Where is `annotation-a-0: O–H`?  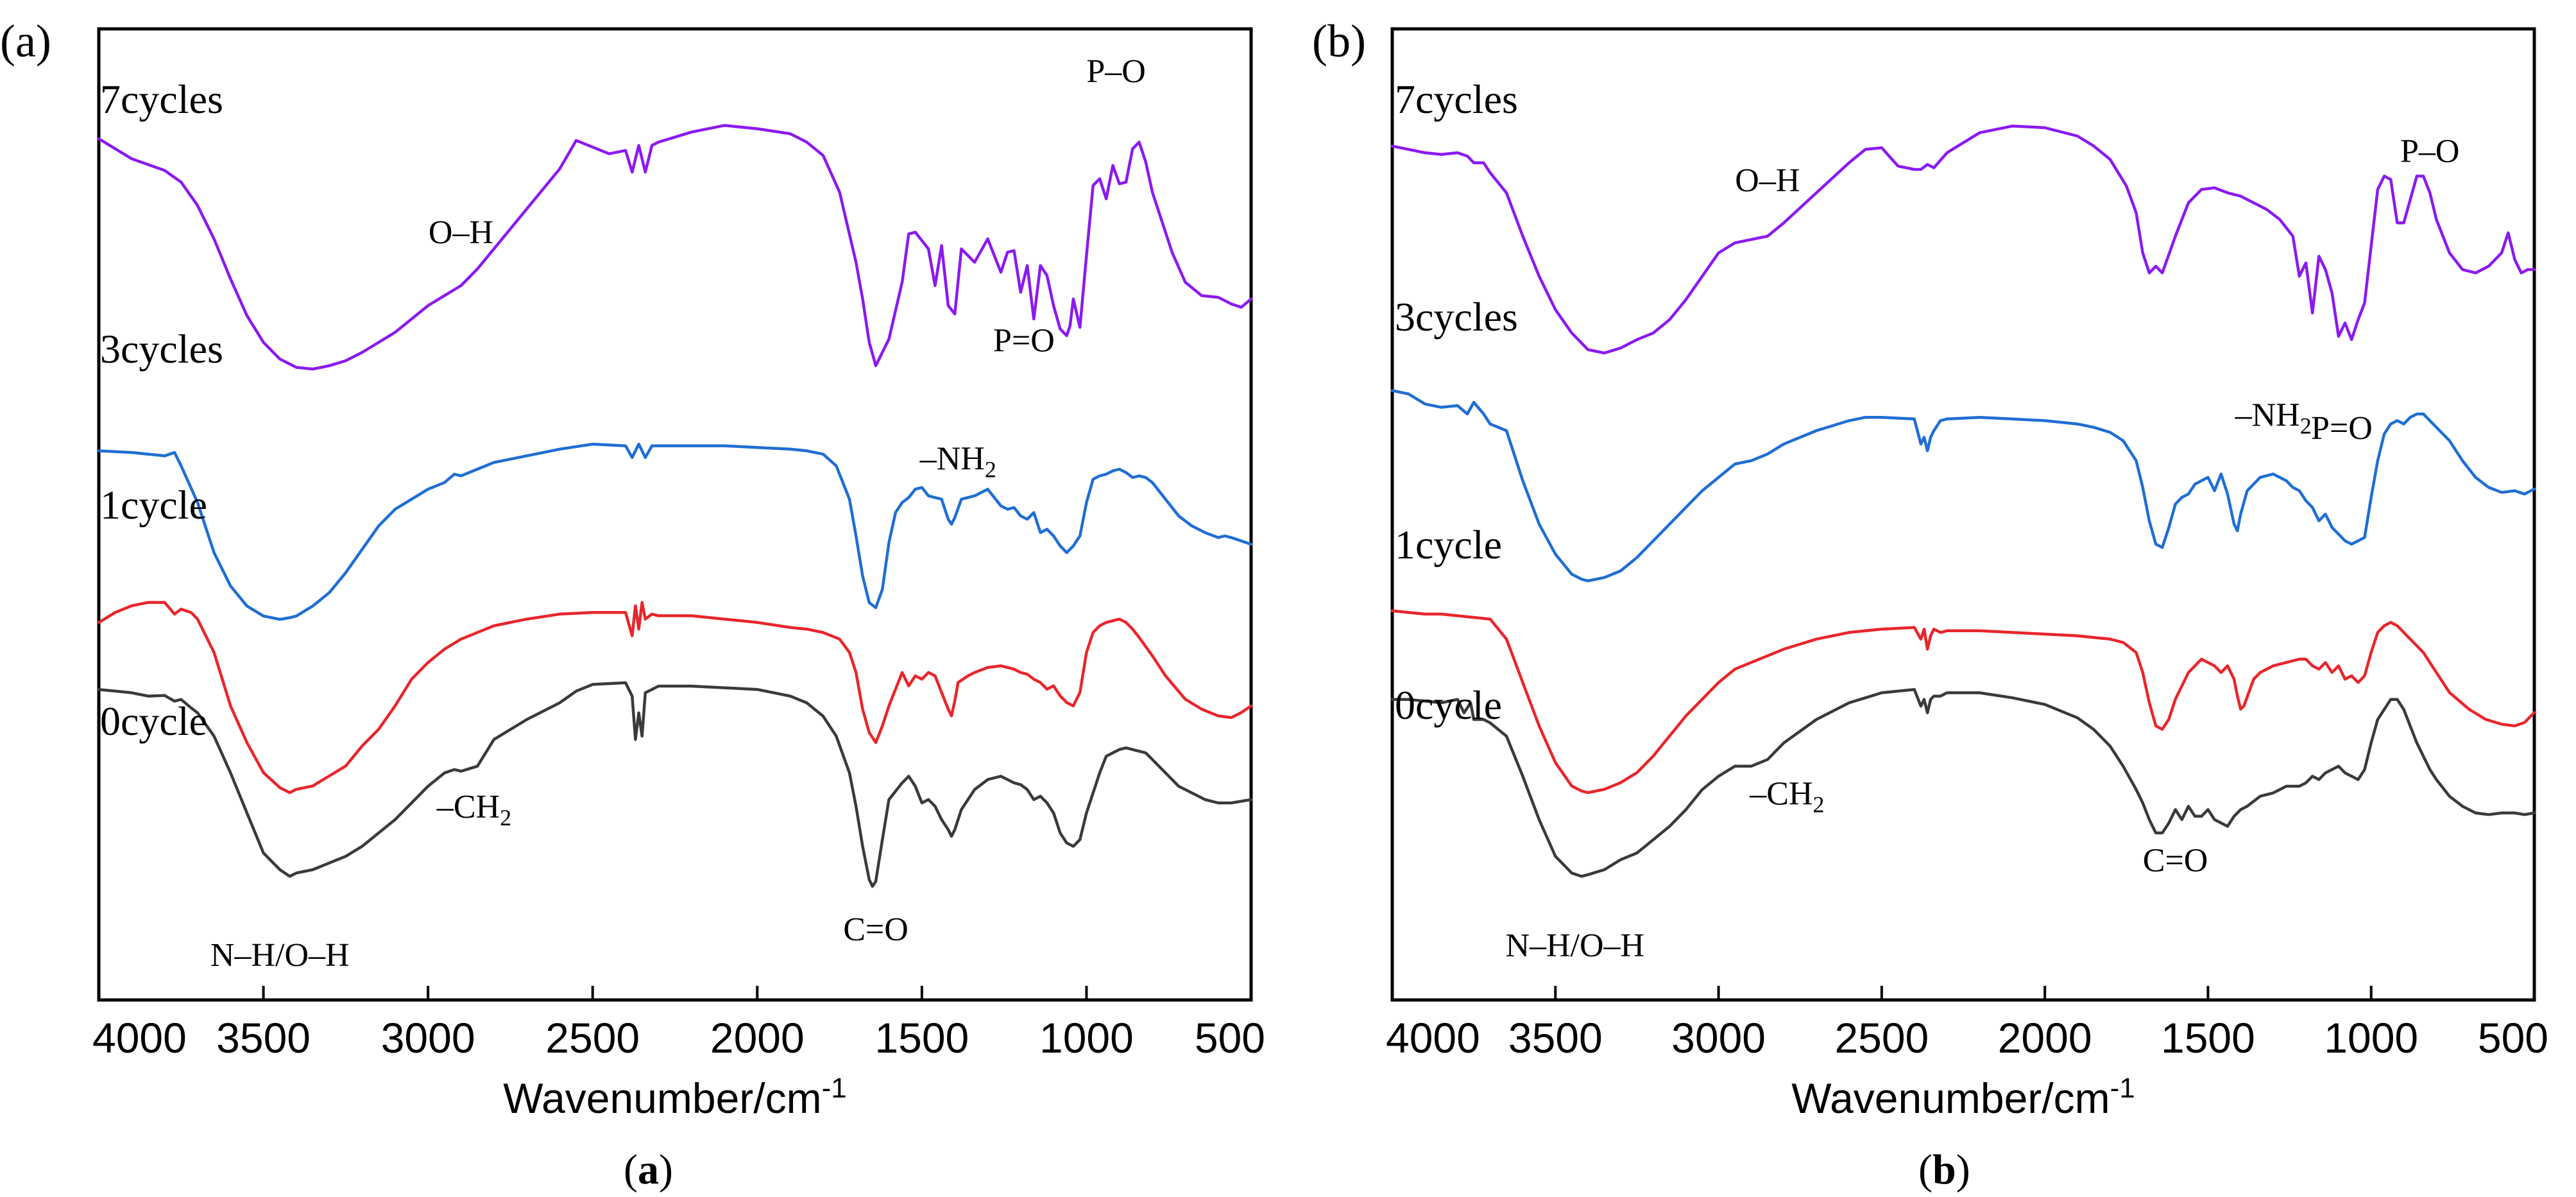
annotation-a-0: O–H is located at coordinates (461, 233).